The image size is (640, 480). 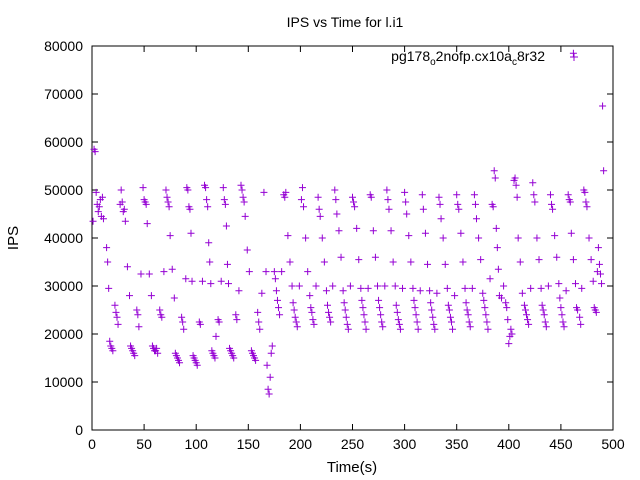 I want to click on legend-part-end: 8r32, so click(x=531, y=56).